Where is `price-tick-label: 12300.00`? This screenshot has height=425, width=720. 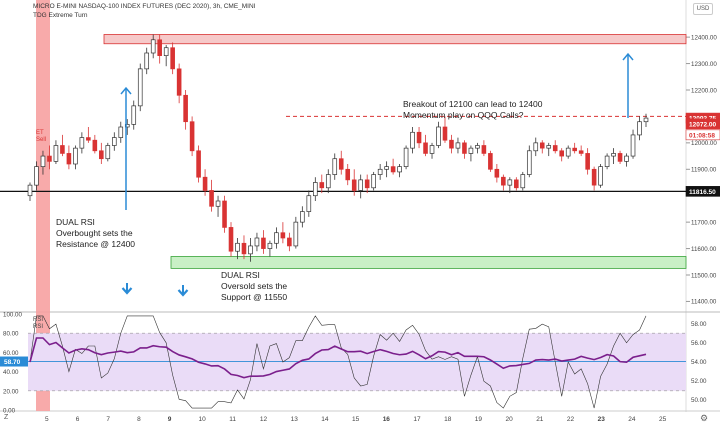 price-tick-label: 12300.00 is located at coordinates (704, 64).